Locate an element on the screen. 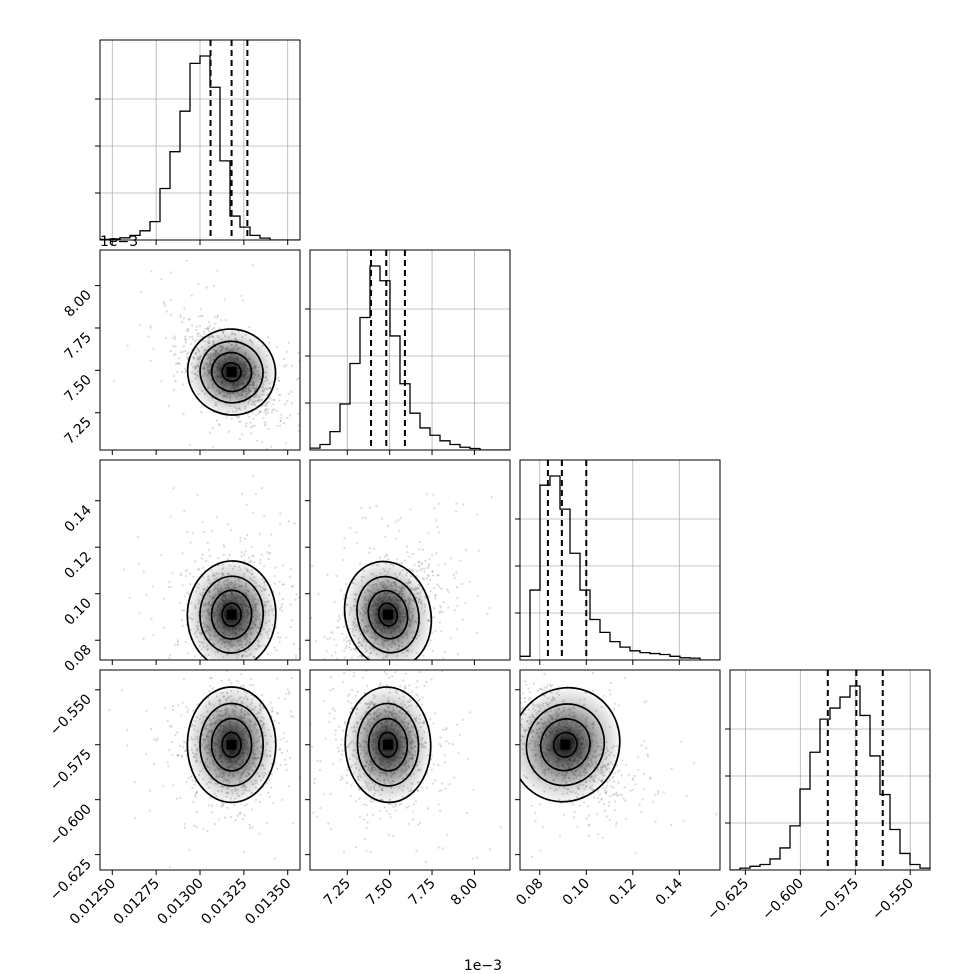 This screenshot has width=970, height=974. x-tick-label: 0.01325 is located at coordinates (224, 902).